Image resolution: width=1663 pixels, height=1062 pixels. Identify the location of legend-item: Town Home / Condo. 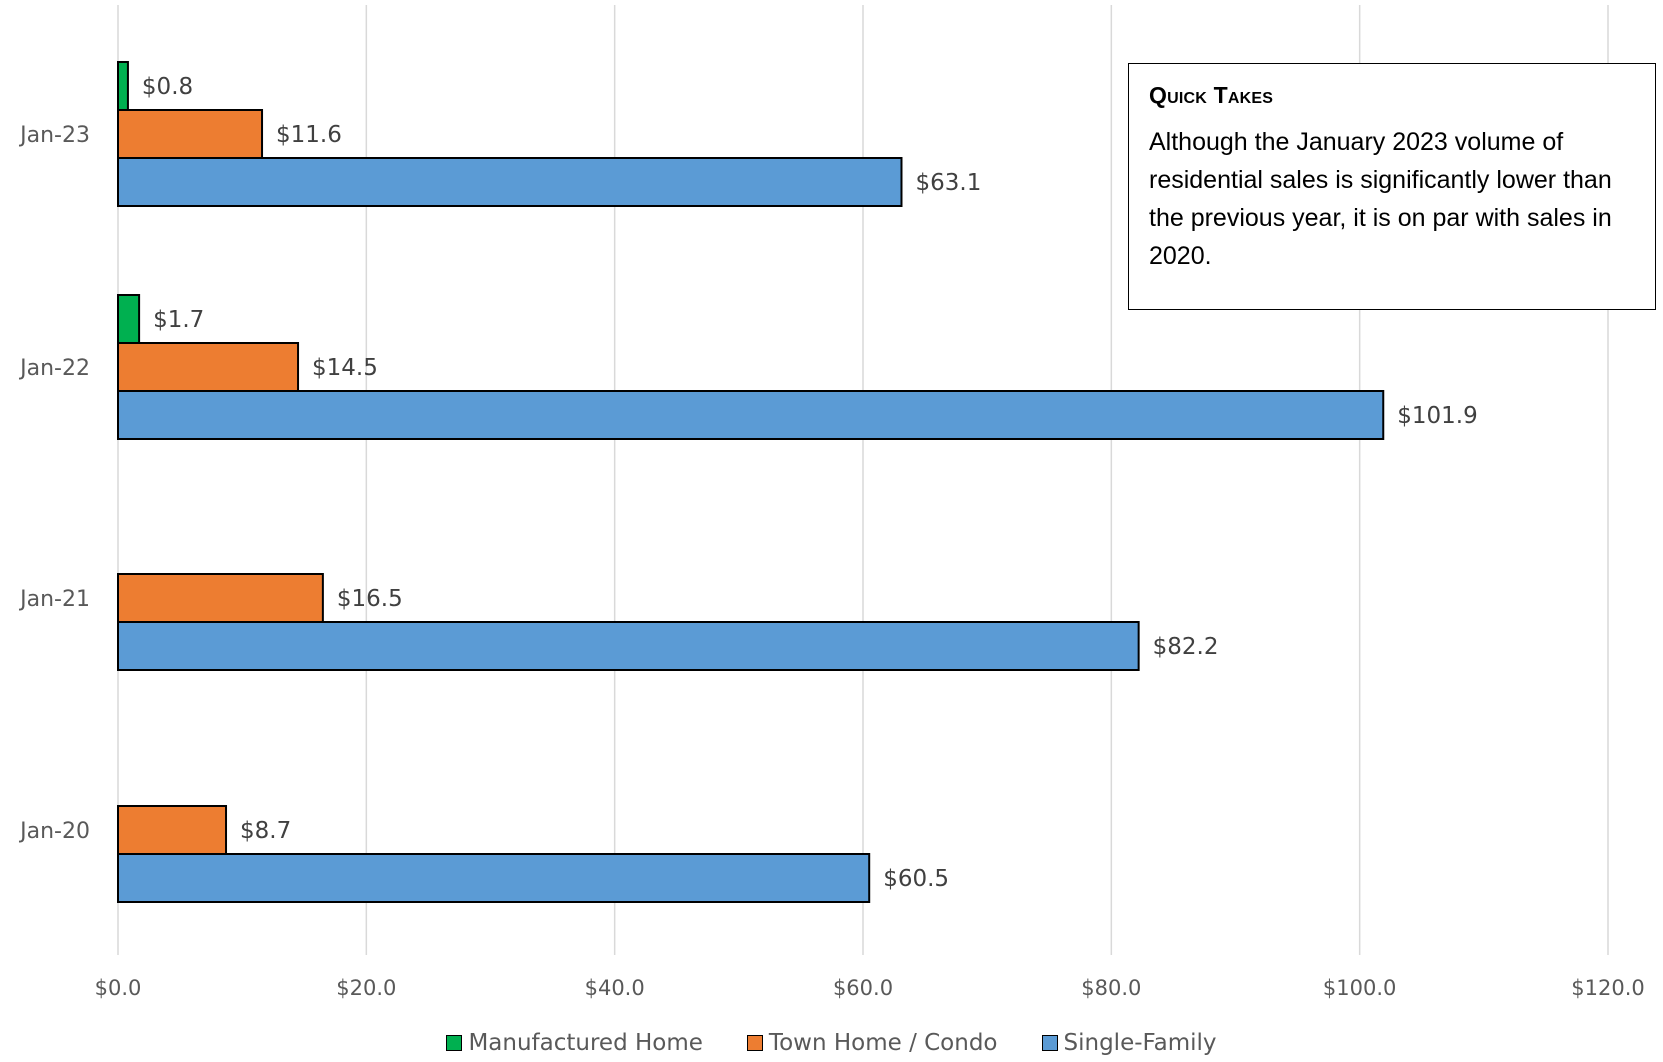
(872, 1043).